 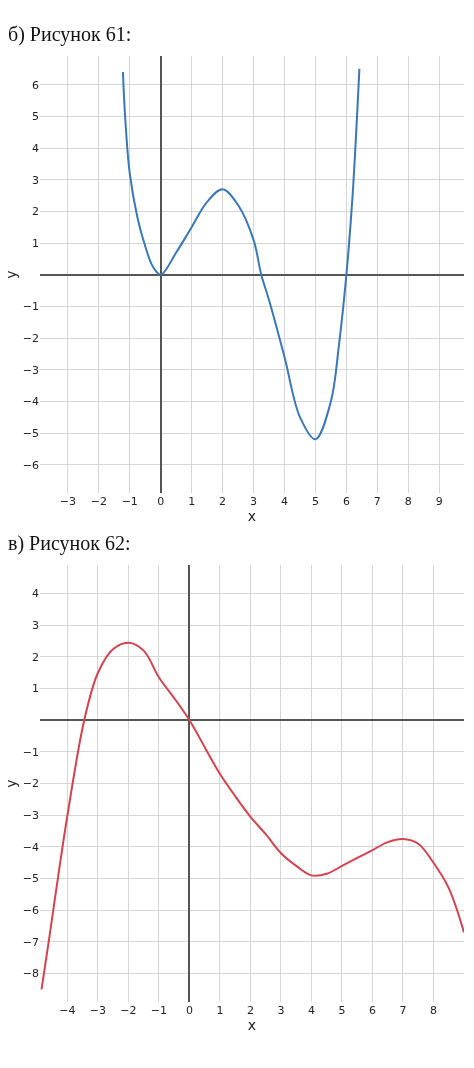 What do you see at coordinates (30, 974) in the screenshot?
I see `y-tick-label: −8` at bounding box center [30, 974].